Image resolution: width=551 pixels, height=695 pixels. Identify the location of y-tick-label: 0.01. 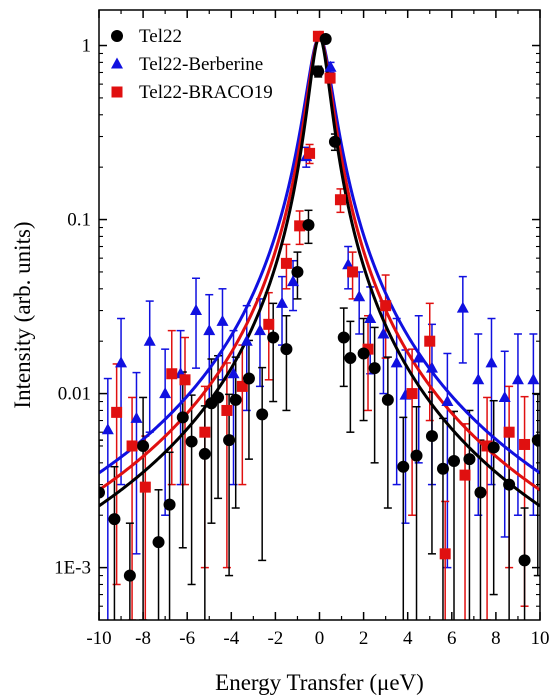
(74, 394).